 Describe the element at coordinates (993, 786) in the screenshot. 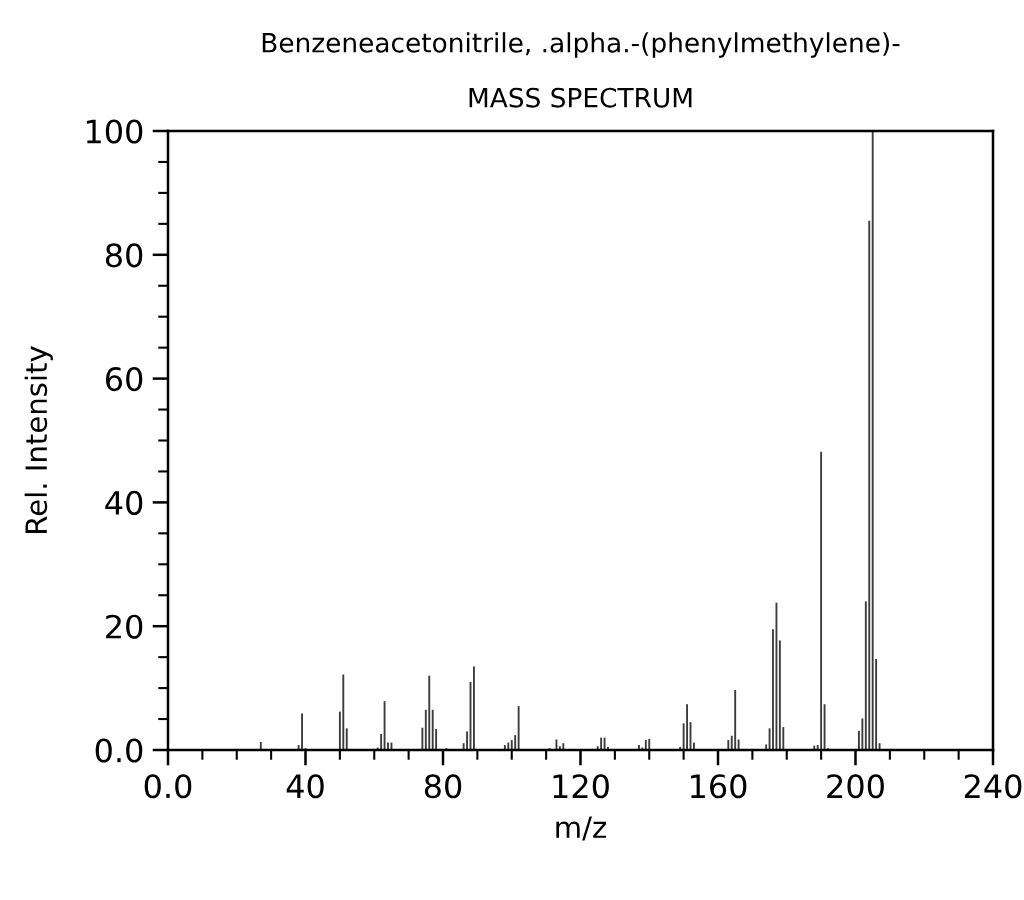

I see `x-tick-label: 240` at that location.